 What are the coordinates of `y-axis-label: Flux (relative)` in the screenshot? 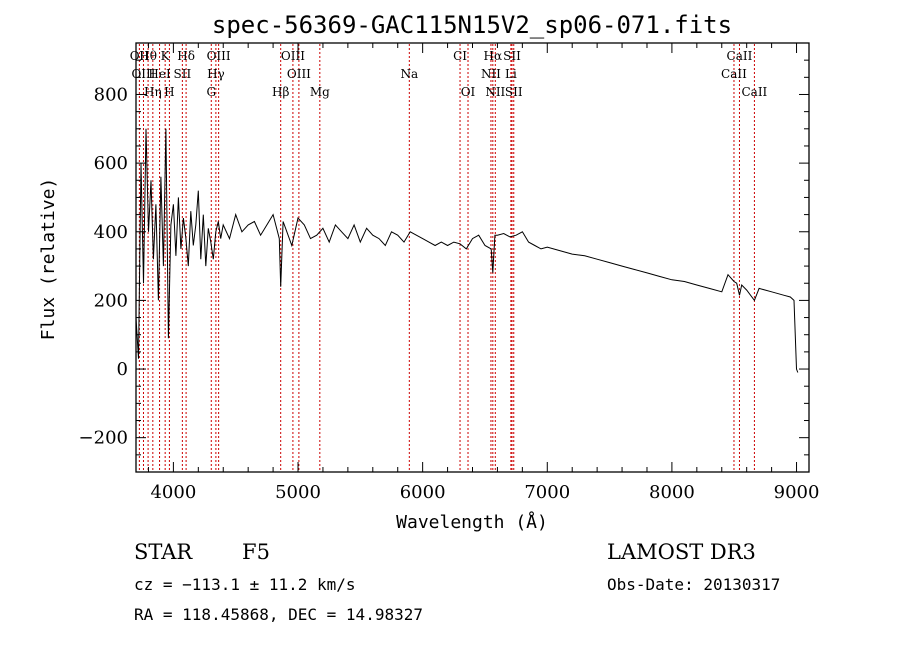 It's located at (48, 259).